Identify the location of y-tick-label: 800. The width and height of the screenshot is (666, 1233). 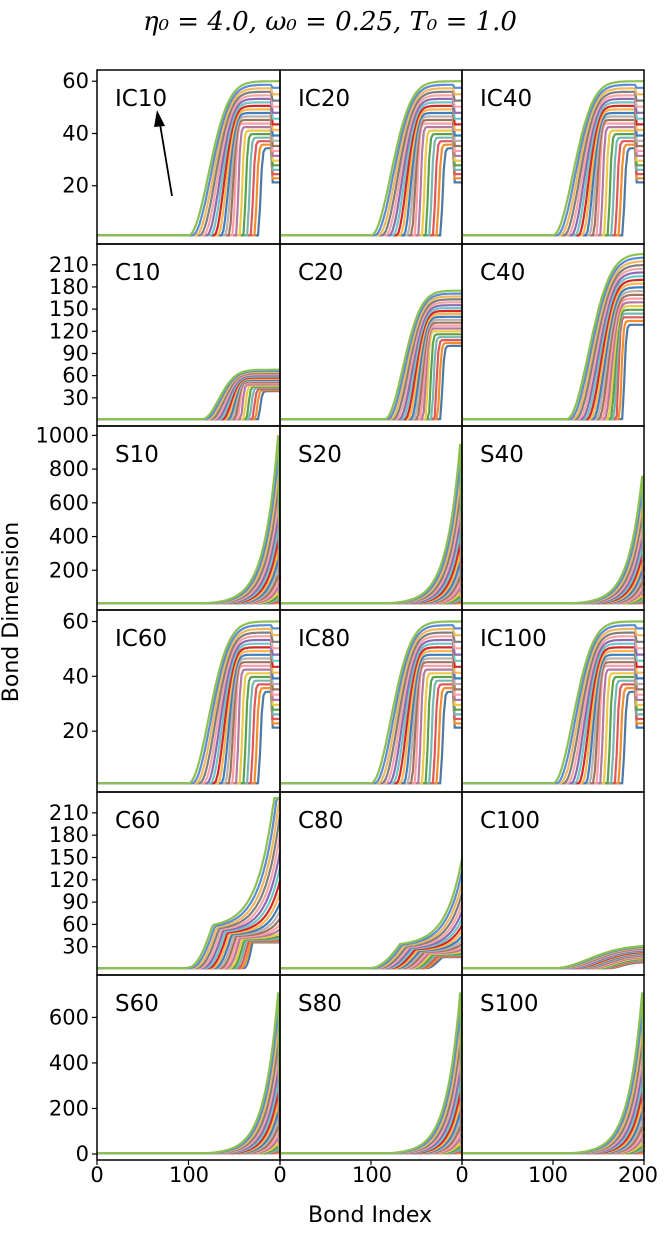
(69, 469).